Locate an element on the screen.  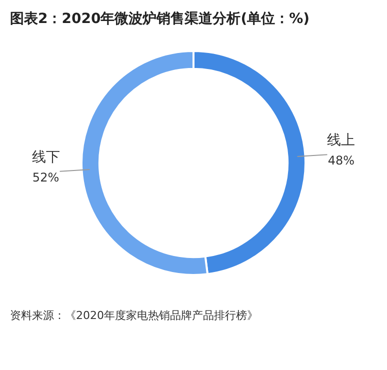
text: 资料来源：《2020年度家电热销品牌产品排行榜》 is located at coordinates (134, 315).